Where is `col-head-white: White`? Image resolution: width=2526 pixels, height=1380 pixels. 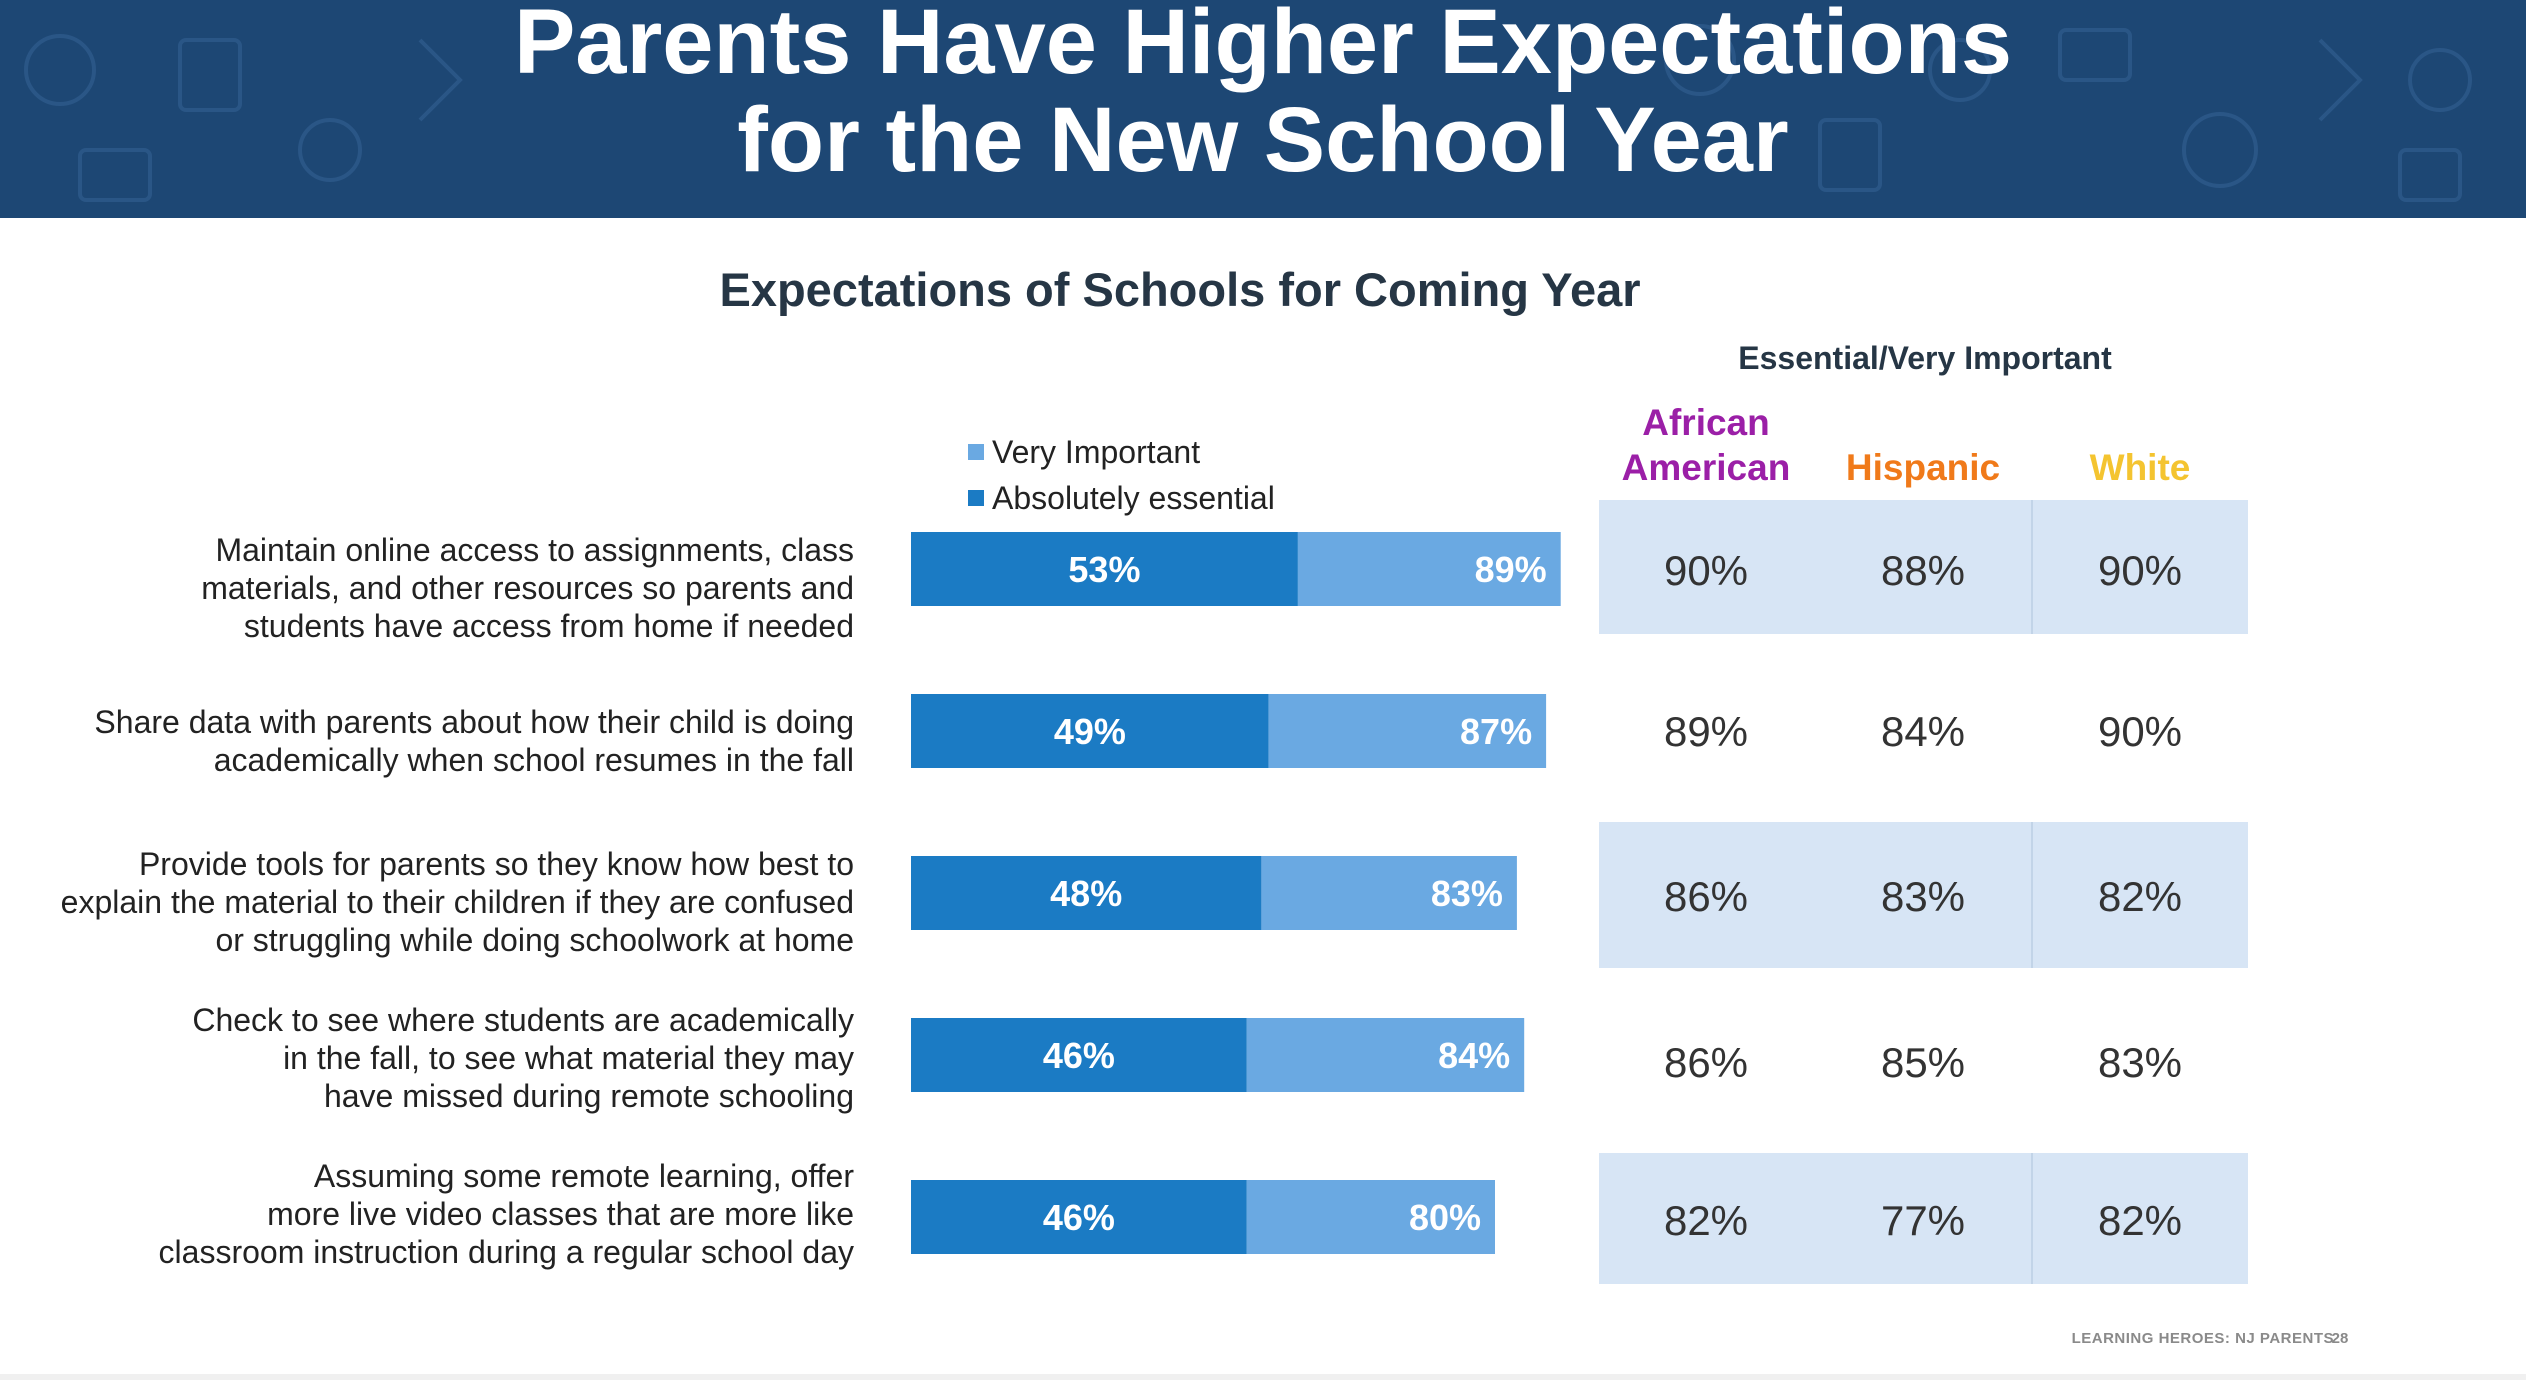 col-head-white: White is located at coordinates (2140, 467).